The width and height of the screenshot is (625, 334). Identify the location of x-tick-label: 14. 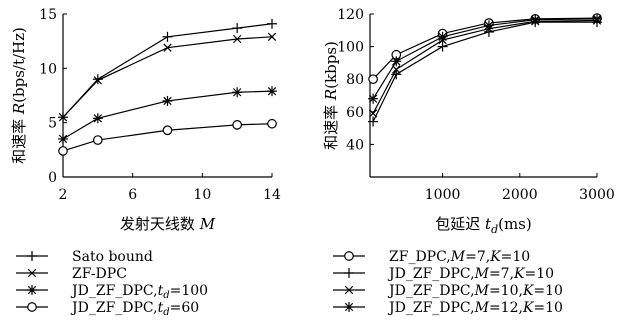
(272, 195).